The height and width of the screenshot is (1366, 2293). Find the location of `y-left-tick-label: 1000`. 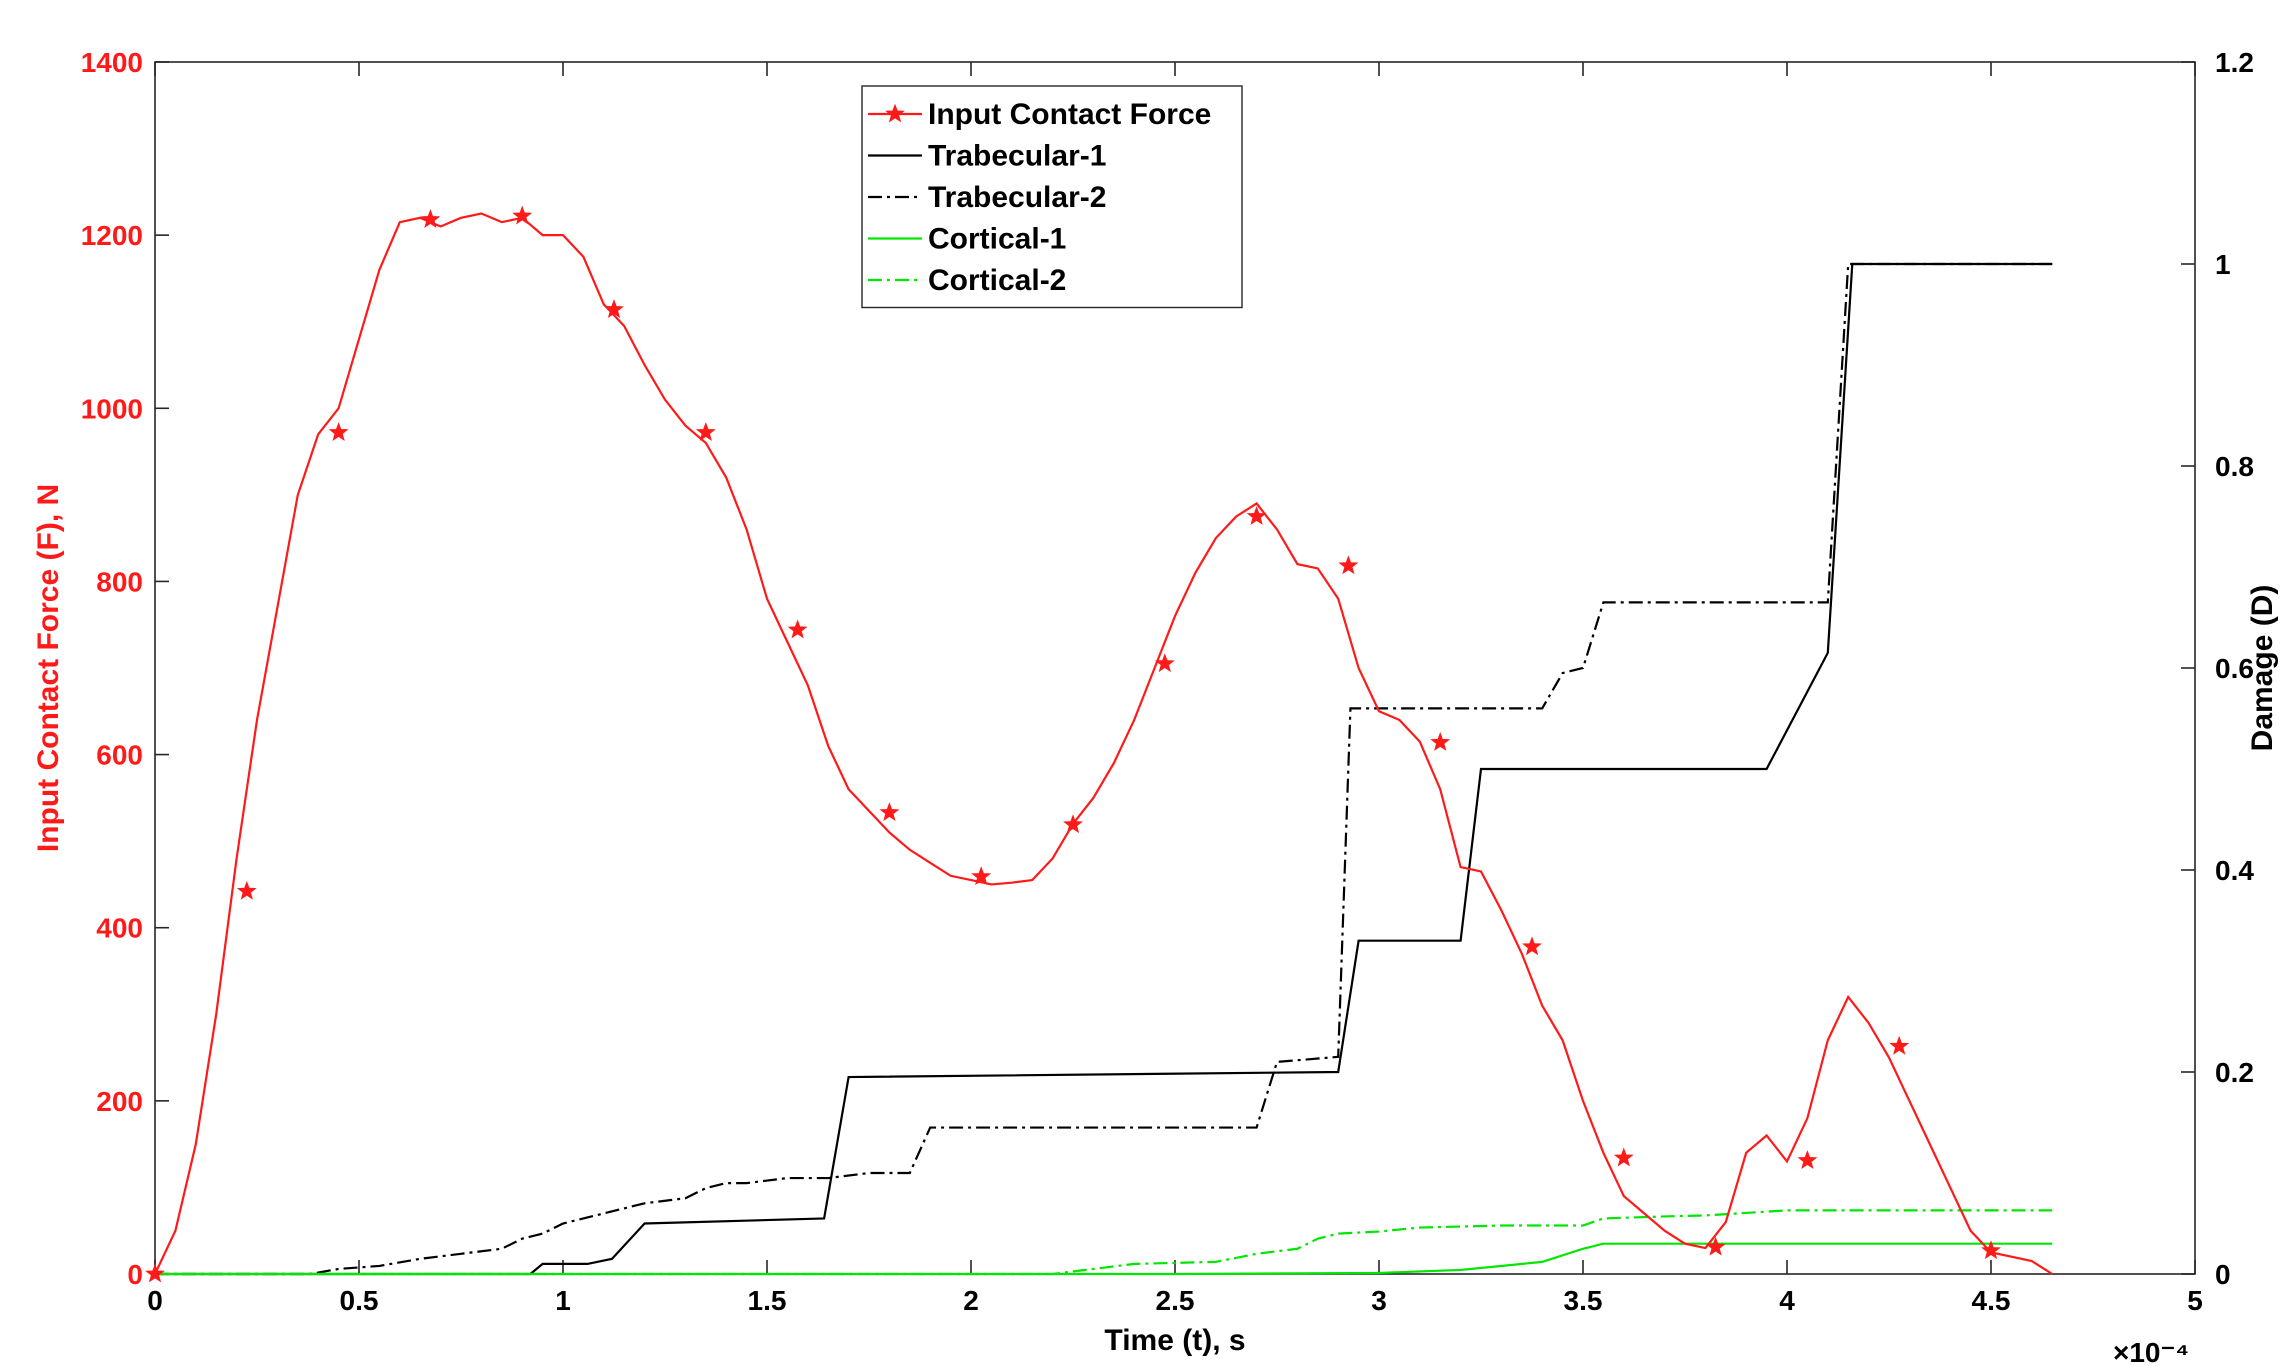

y-left-tick-label: 1000 is located at coordinates (112, 408).